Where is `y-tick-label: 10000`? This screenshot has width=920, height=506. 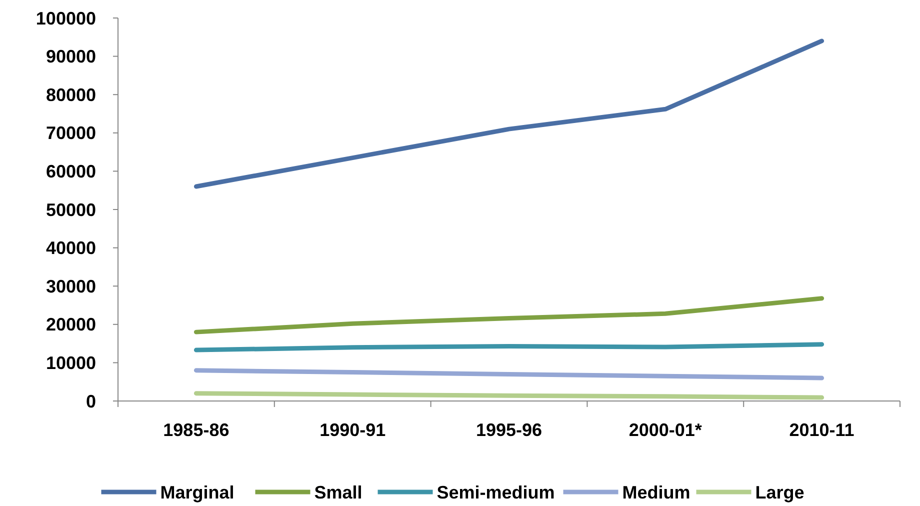
y-tick-label: 10000 is located at coordinates (71, 363).